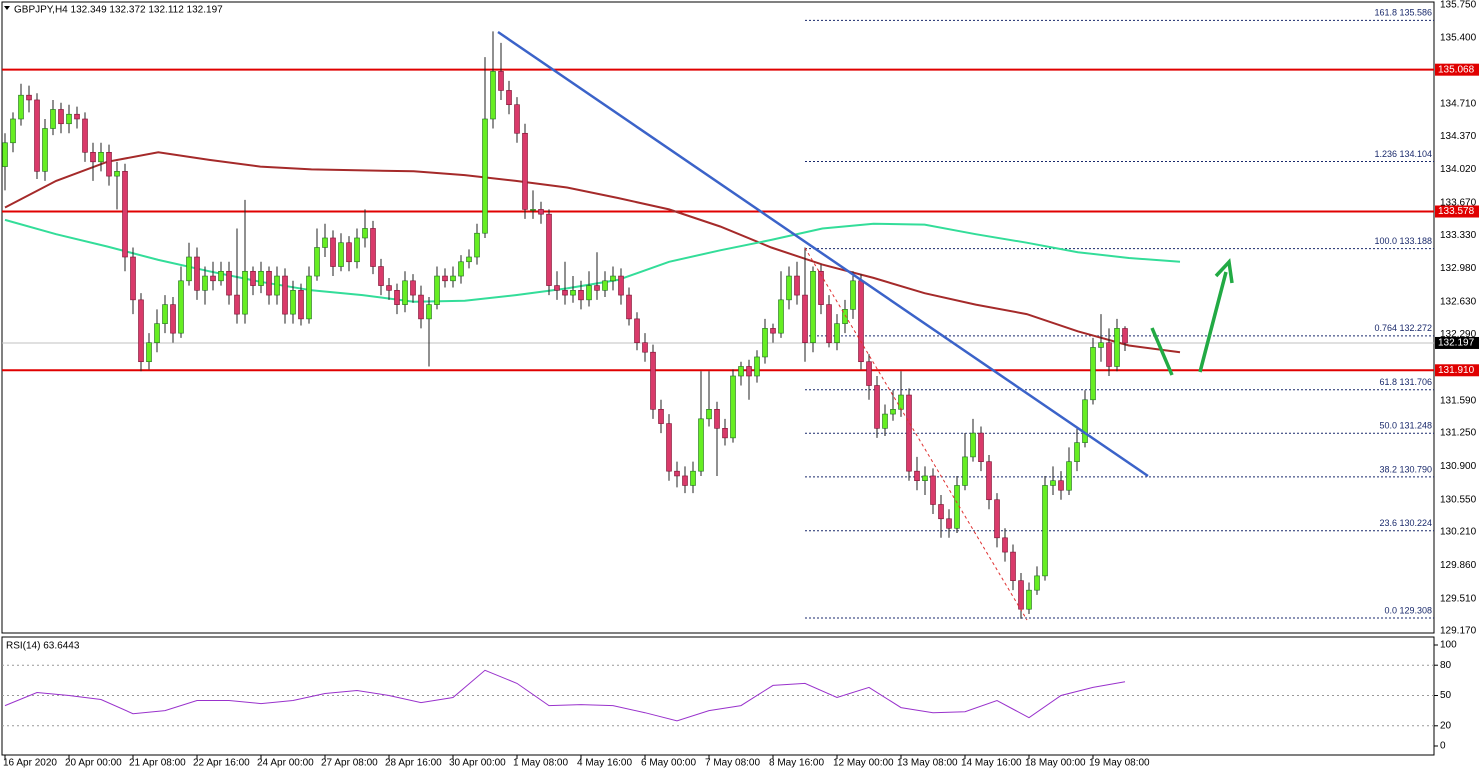 The height and width of the screenshot is (779, 1480). Describe the element at coordinates (221, 763) in the screenshot. I see `x-tick-label: 22 Apr 16:00` at that location.